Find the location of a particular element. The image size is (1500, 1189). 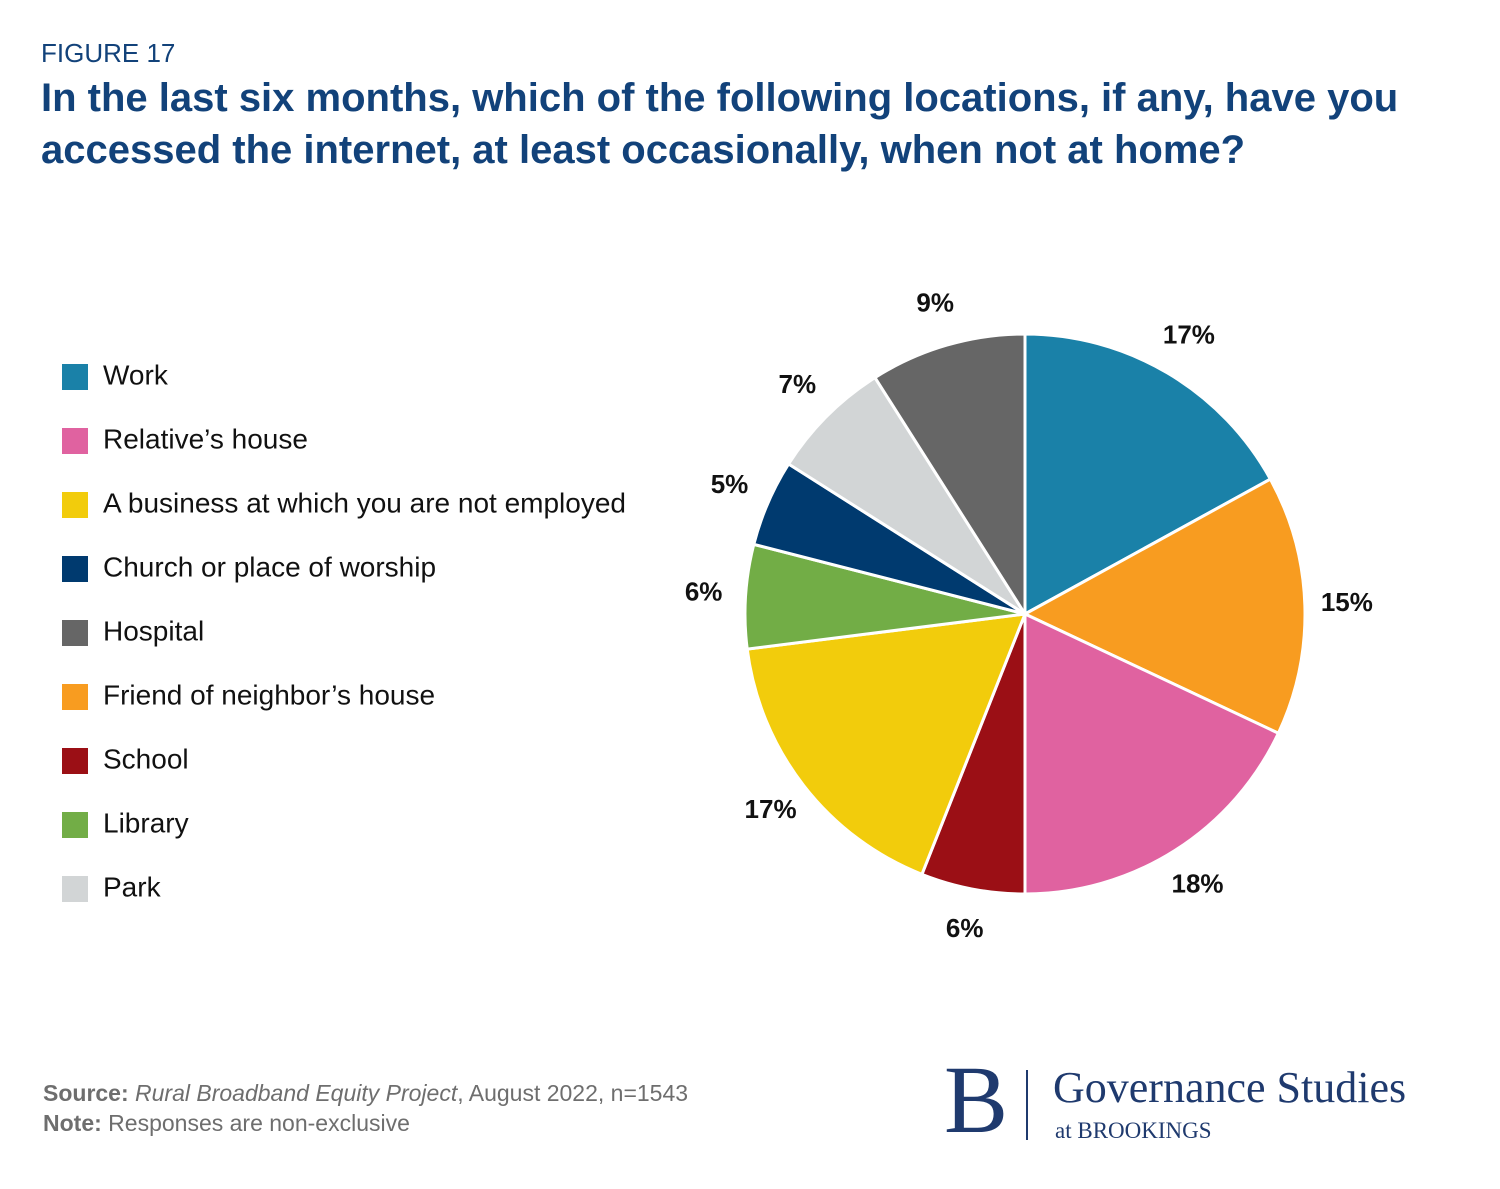

note: Note: Responses are non-exclusive is located at coordinates (226, 1123).